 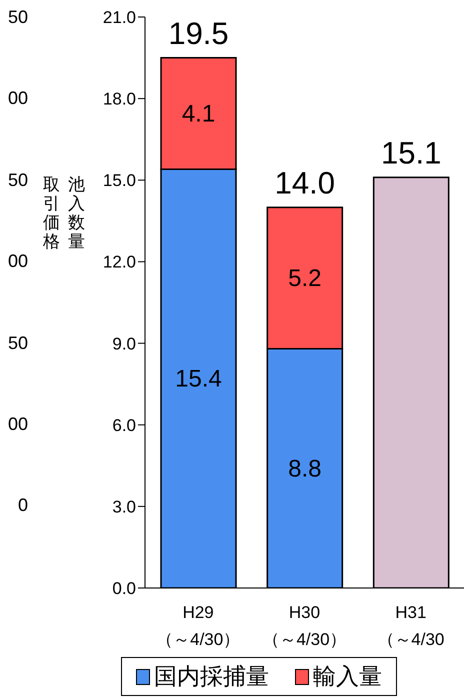 I want to click on y2-axis-title: 取引価格, so click(x=52, y=213).